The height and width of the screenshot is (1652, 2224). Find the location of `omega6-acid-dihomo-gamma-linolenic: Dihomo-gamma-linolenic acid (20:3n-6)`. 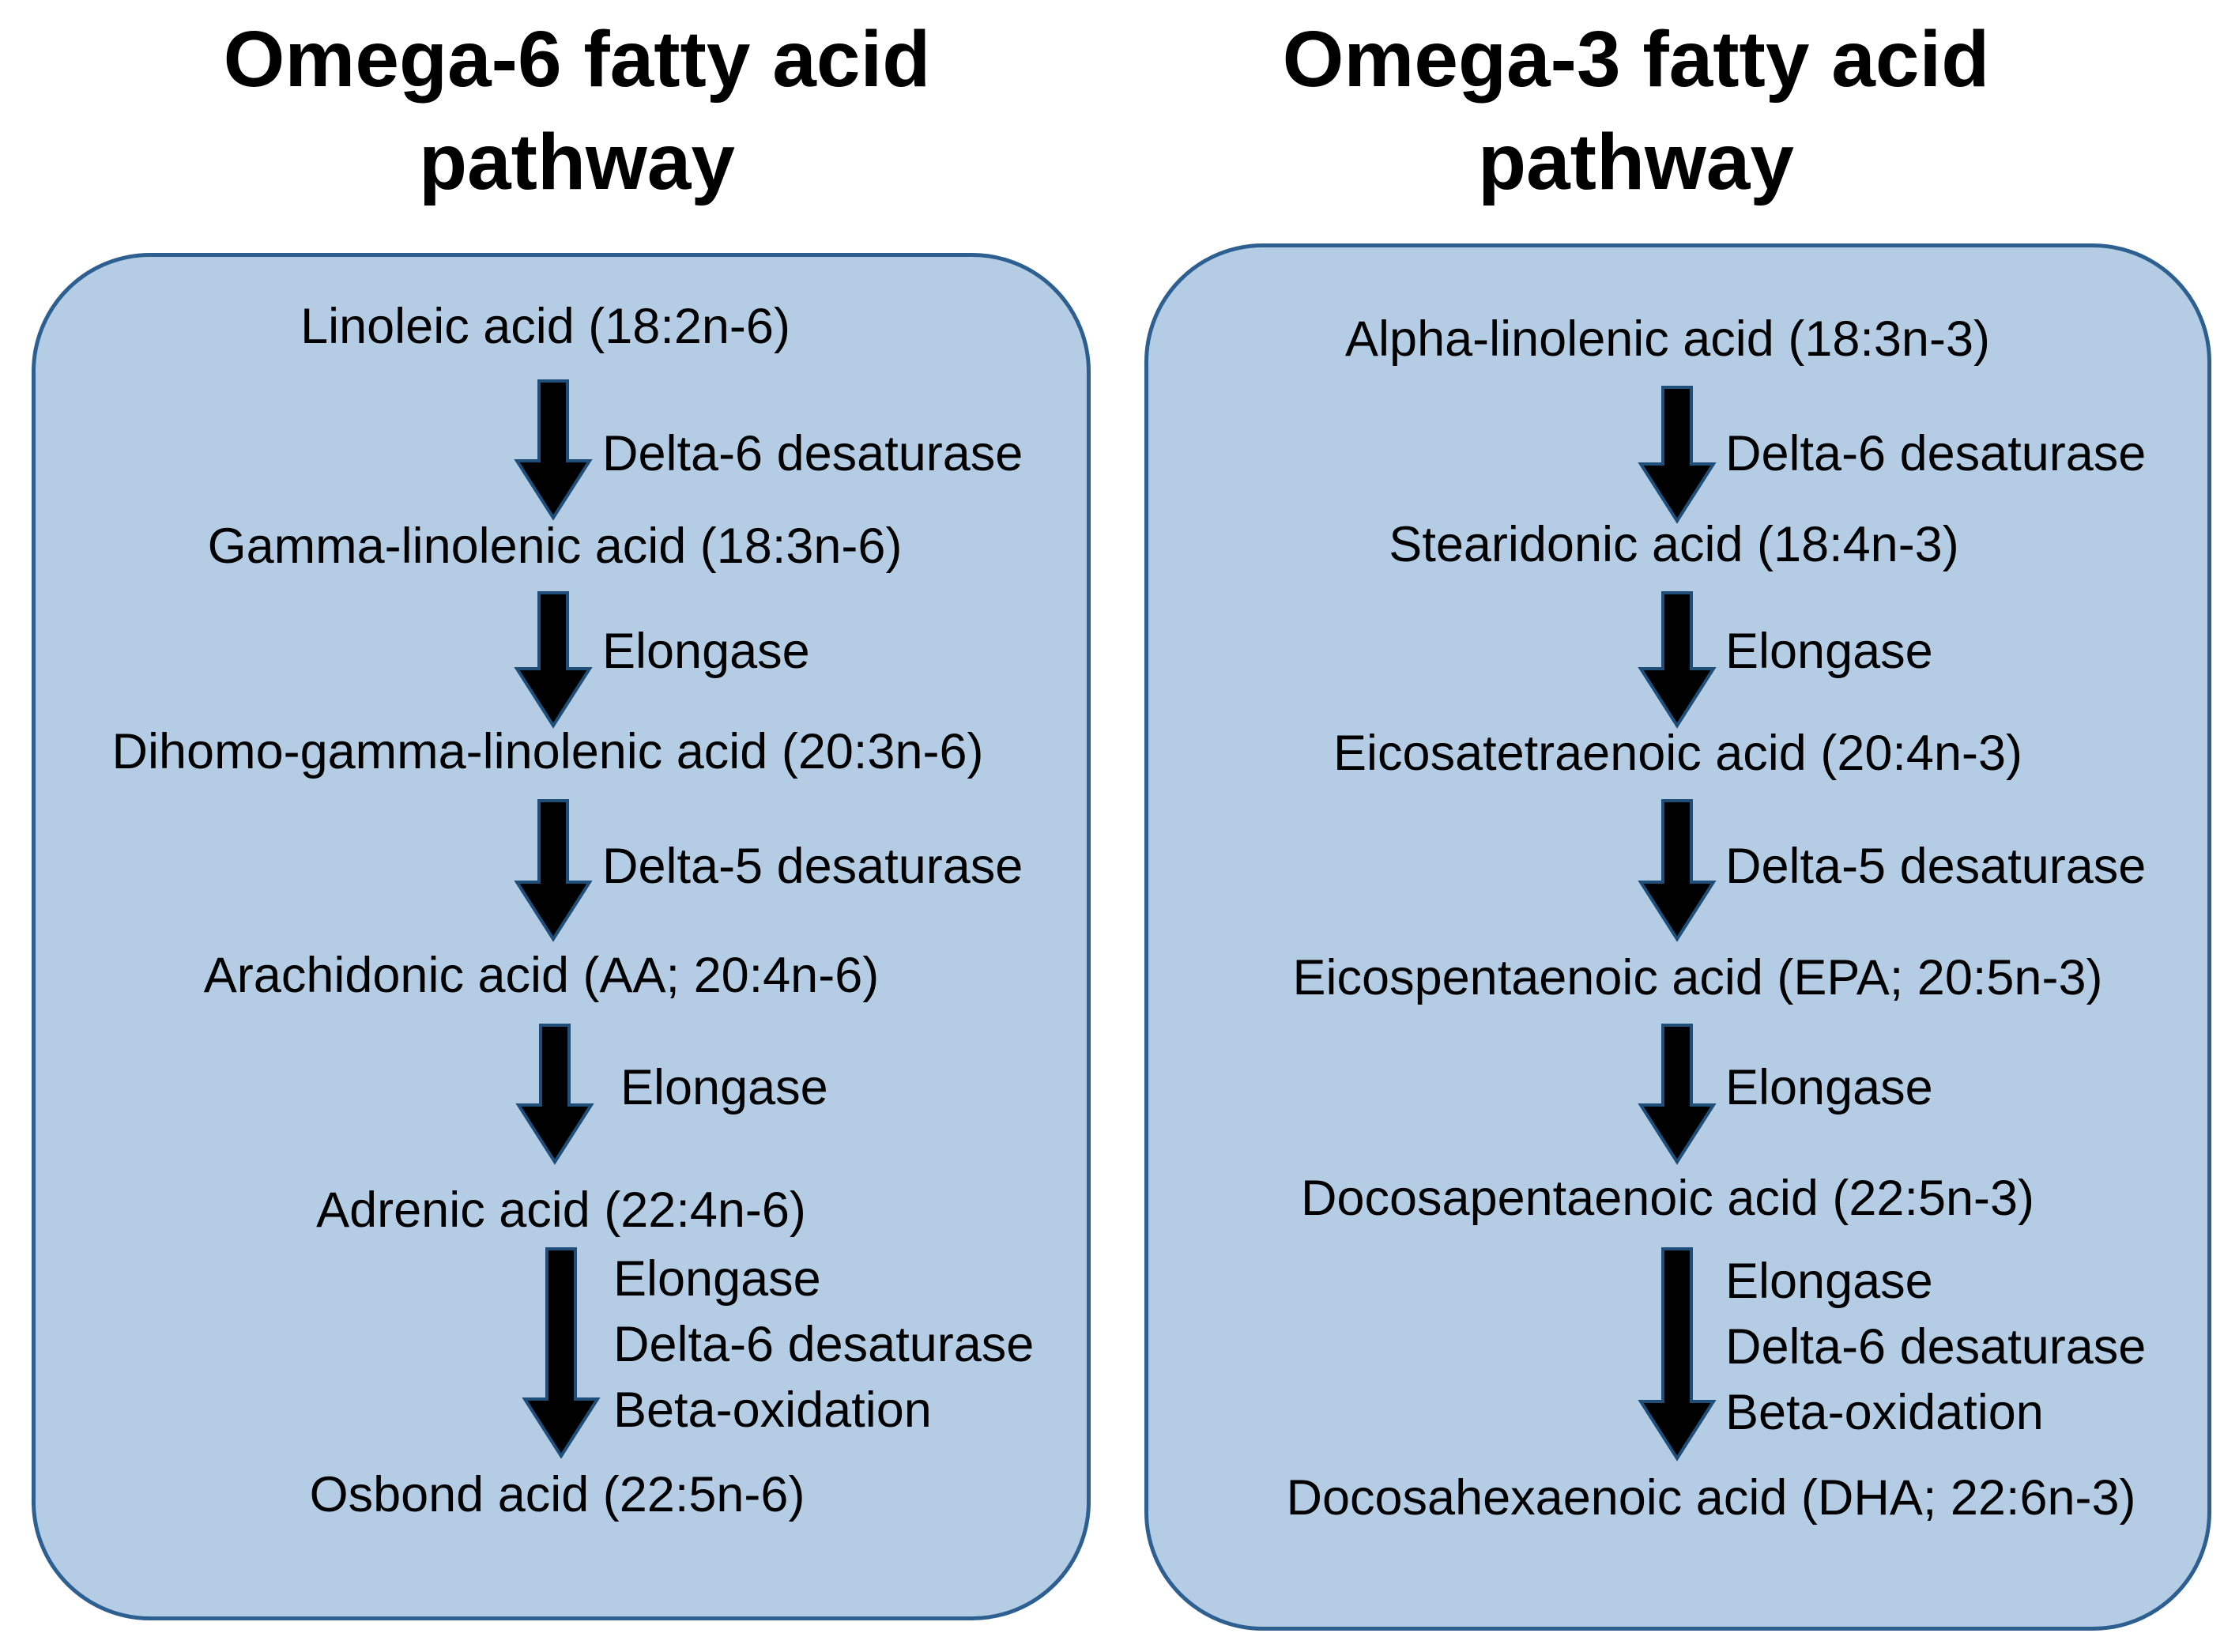

omega6-acid-dihomo-gamma-linolenic: Dihomo-gamma-linolenic acid (20:3n-6) is located at coordinates (547, 751).